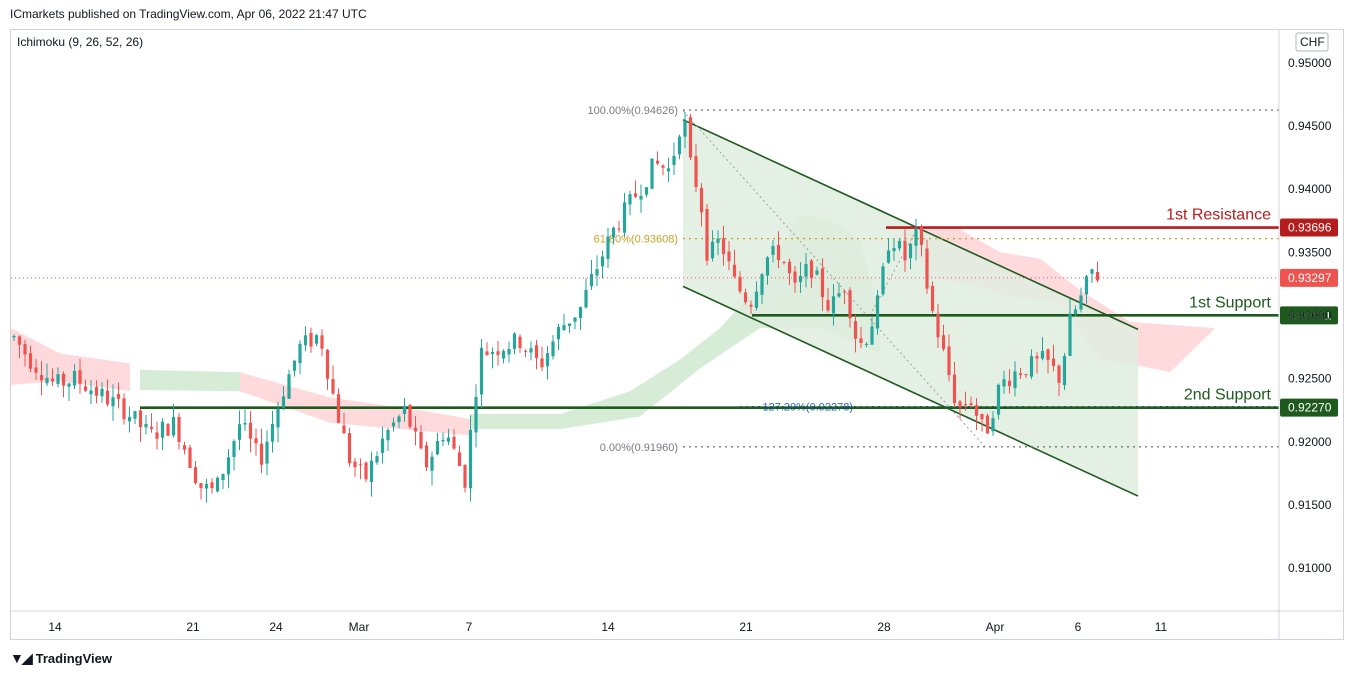 The width and height of the screenshot is (1354, 676). Describe the element at coordinates (61, 658) in the screenshot. I see `footer-brand: ▼◢ TradingView` at that location.